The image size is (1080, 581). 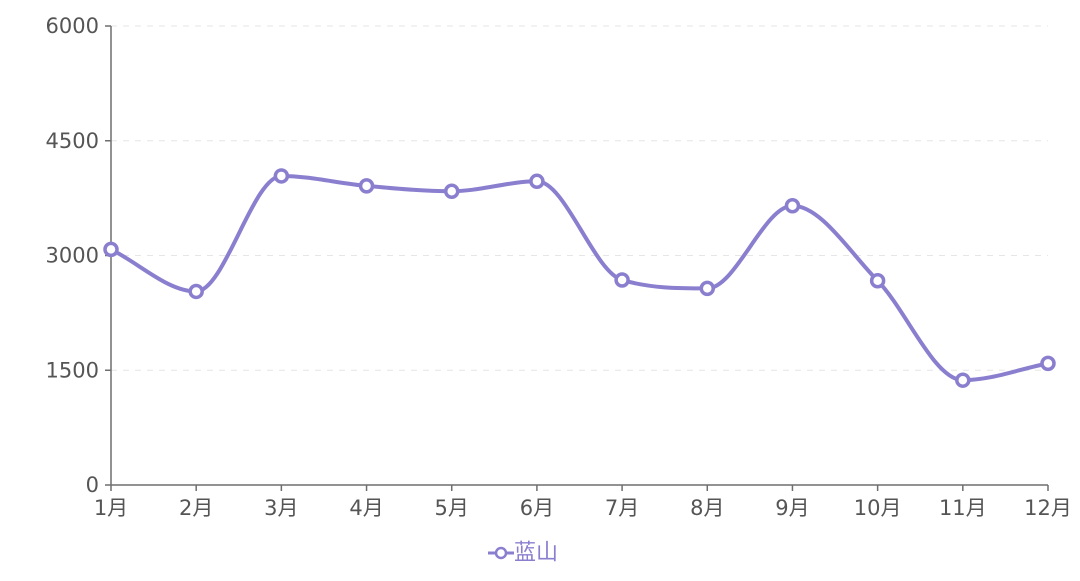 I want to click on x-axis-tick-label: 9月, so click(x=792, y=508).